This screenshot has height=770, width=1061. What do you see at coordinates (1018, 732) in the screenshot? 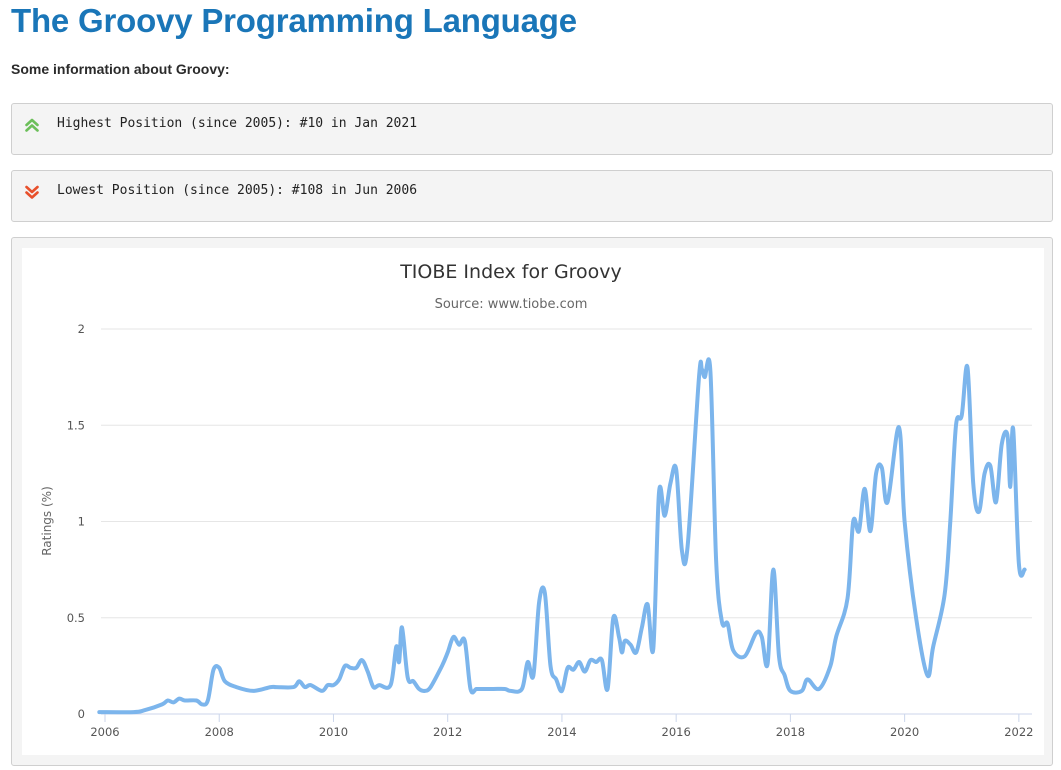
I see `x-tick-label: 2022` at bounding box center [1018, 732].